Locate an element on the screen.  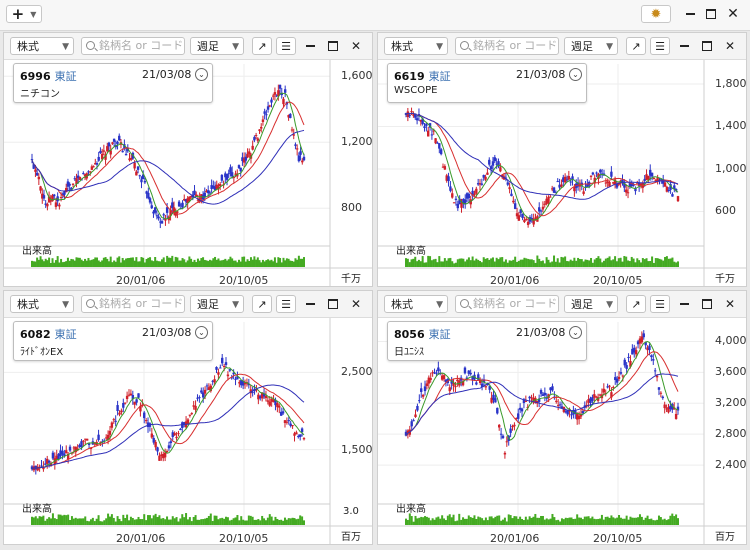
settings-button: ✹ is located at coordinates (656, 14).